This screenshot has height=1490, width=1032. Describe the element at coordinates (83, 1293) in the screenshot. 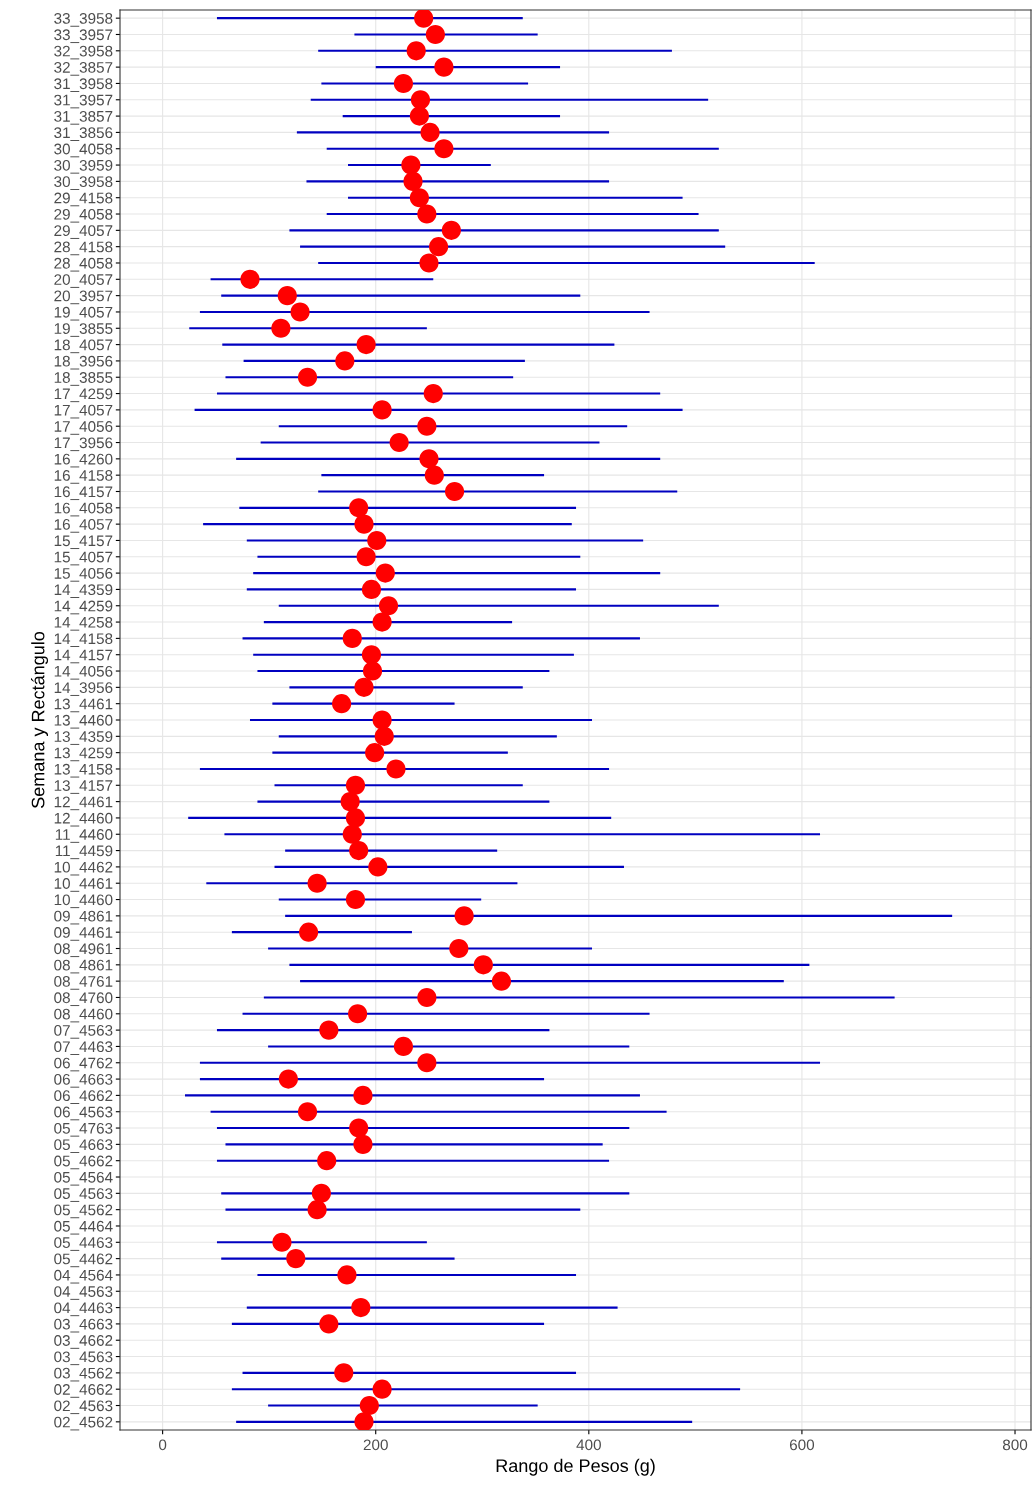

I see `y-tick-label: 04_4563` at that location.